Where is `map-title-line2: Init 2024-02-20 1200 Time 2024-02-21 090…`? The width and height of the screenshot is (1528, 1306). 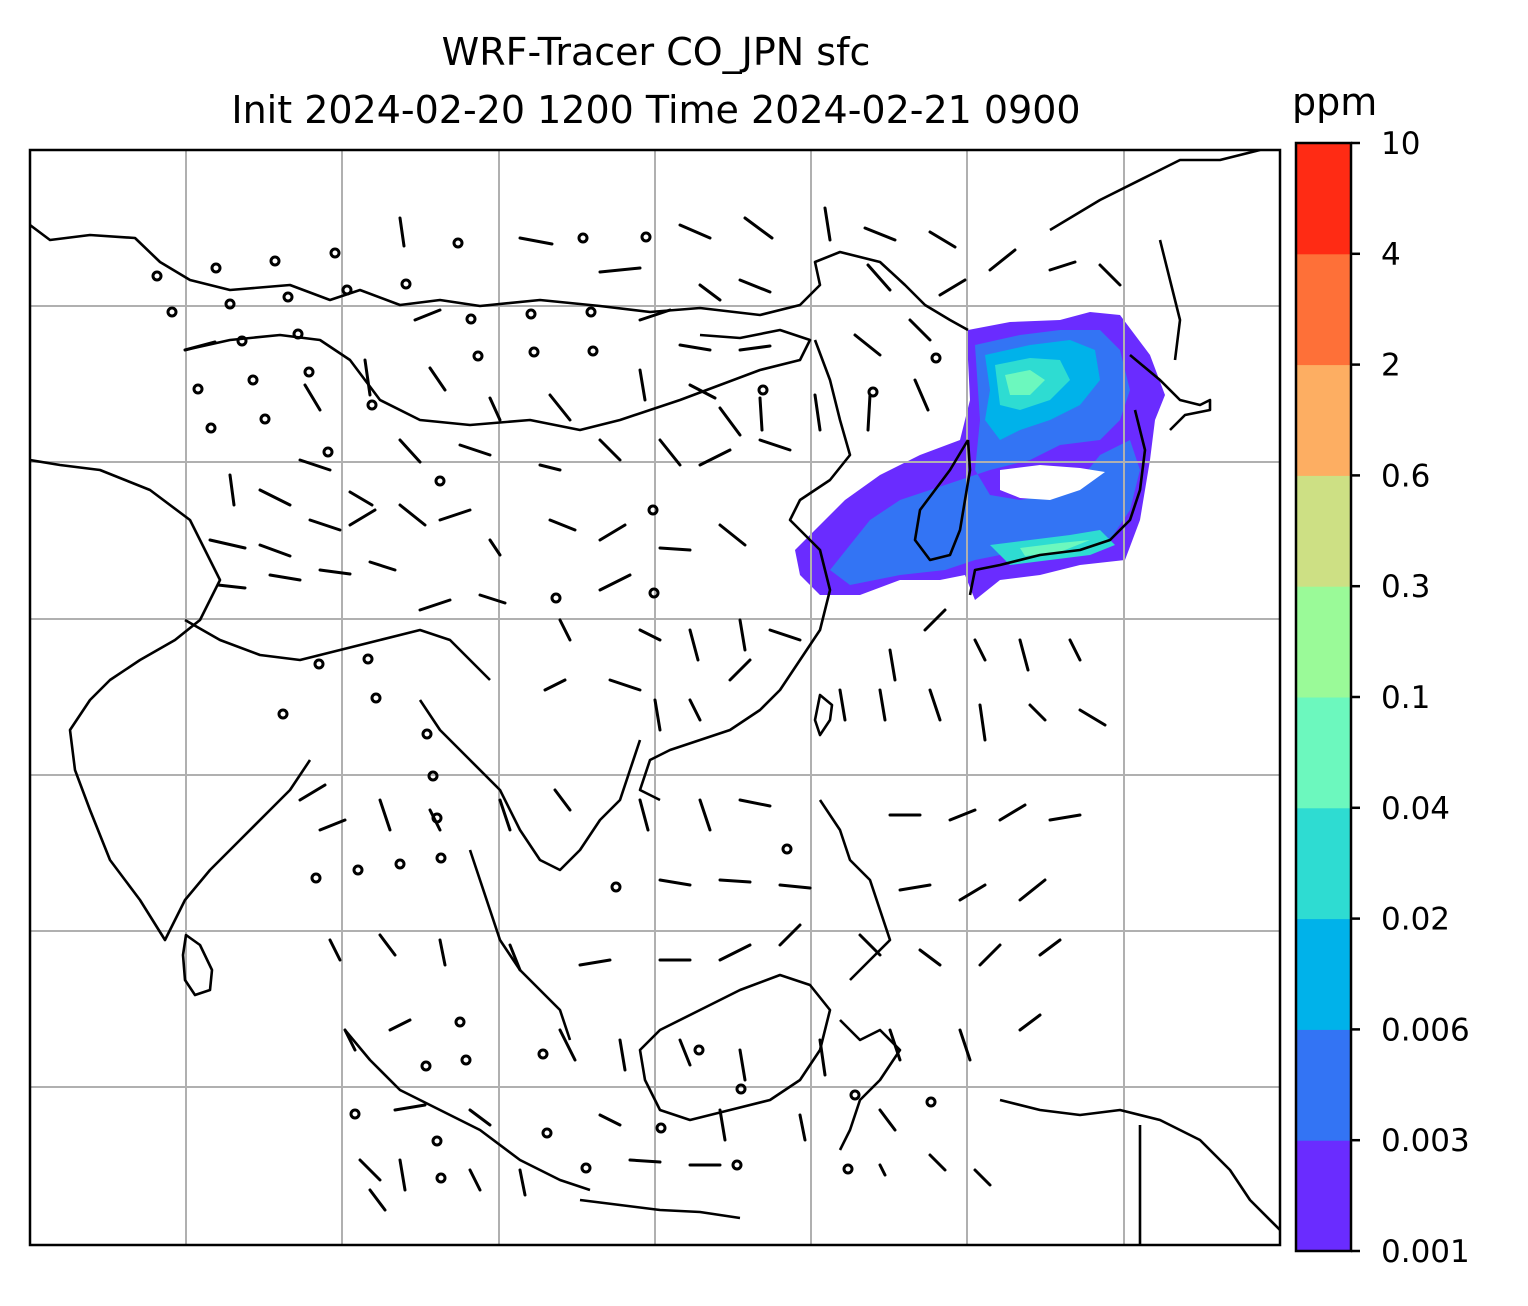 map-title-line2: Init 2024-02-20 1200 Time 2024-02-21 090… is located at coordinates (656, 110).